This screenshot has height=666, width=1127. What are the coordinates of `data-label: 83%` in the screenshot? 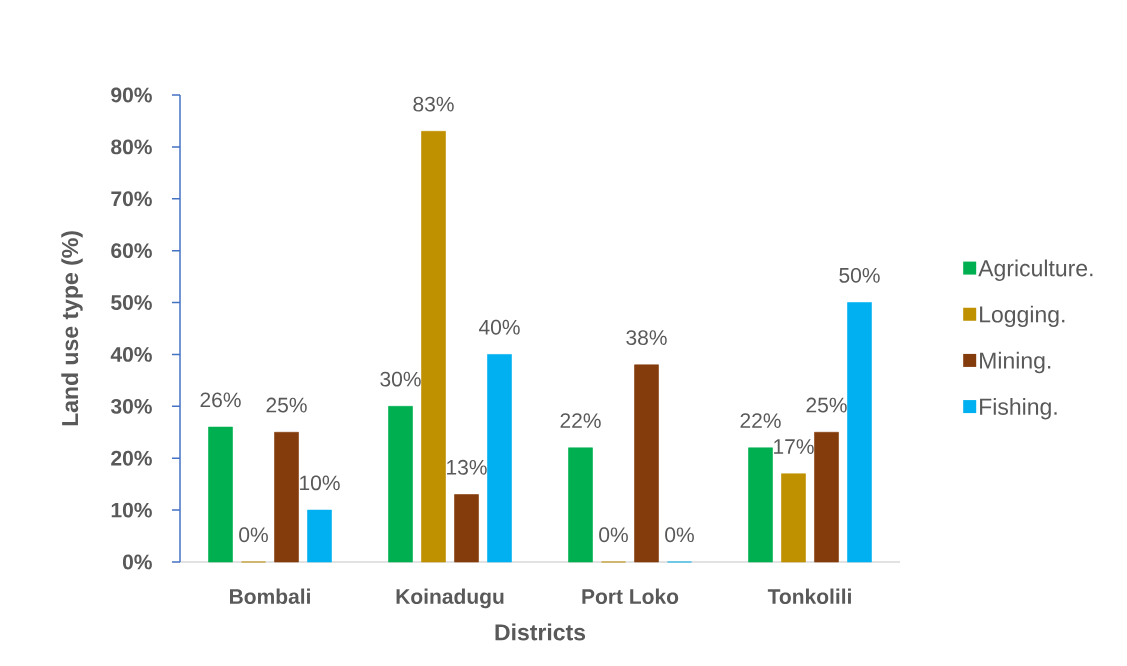 It's located at (433, 104).